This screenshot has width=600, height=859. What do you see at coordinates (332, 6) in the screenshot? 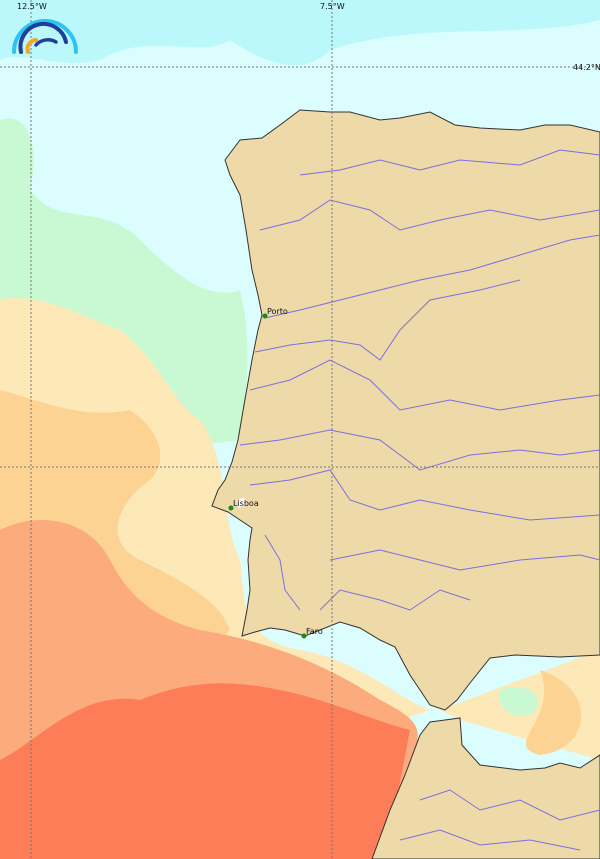
I see `lon-label-7-5w: 7.5°W` at bounding box center [332, 6].